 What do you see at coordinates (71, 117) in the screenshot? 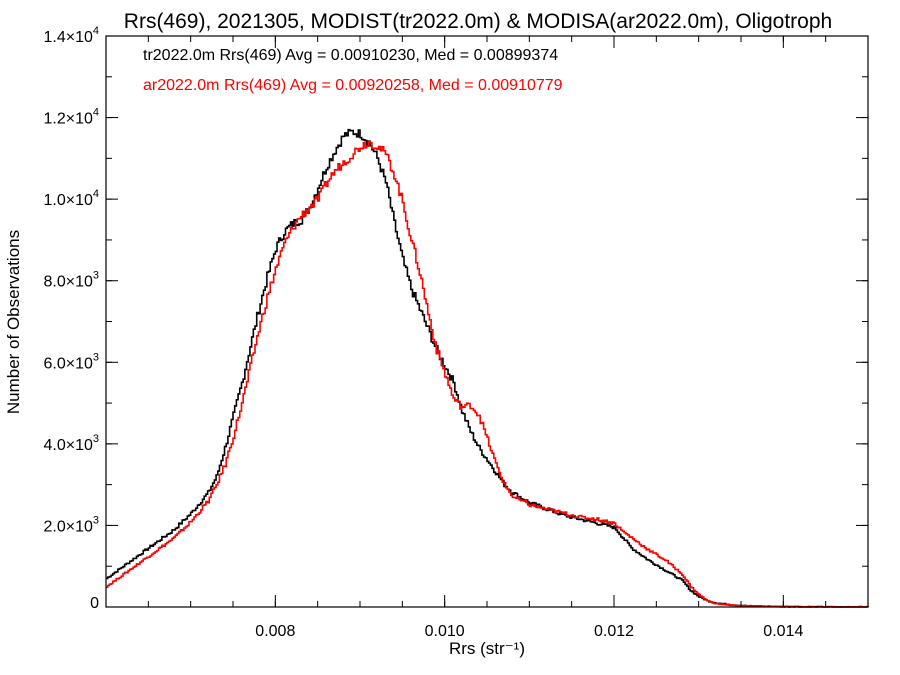
I see `y-tick-label: 1.2×10⁴` at bounding box center [71, 117].